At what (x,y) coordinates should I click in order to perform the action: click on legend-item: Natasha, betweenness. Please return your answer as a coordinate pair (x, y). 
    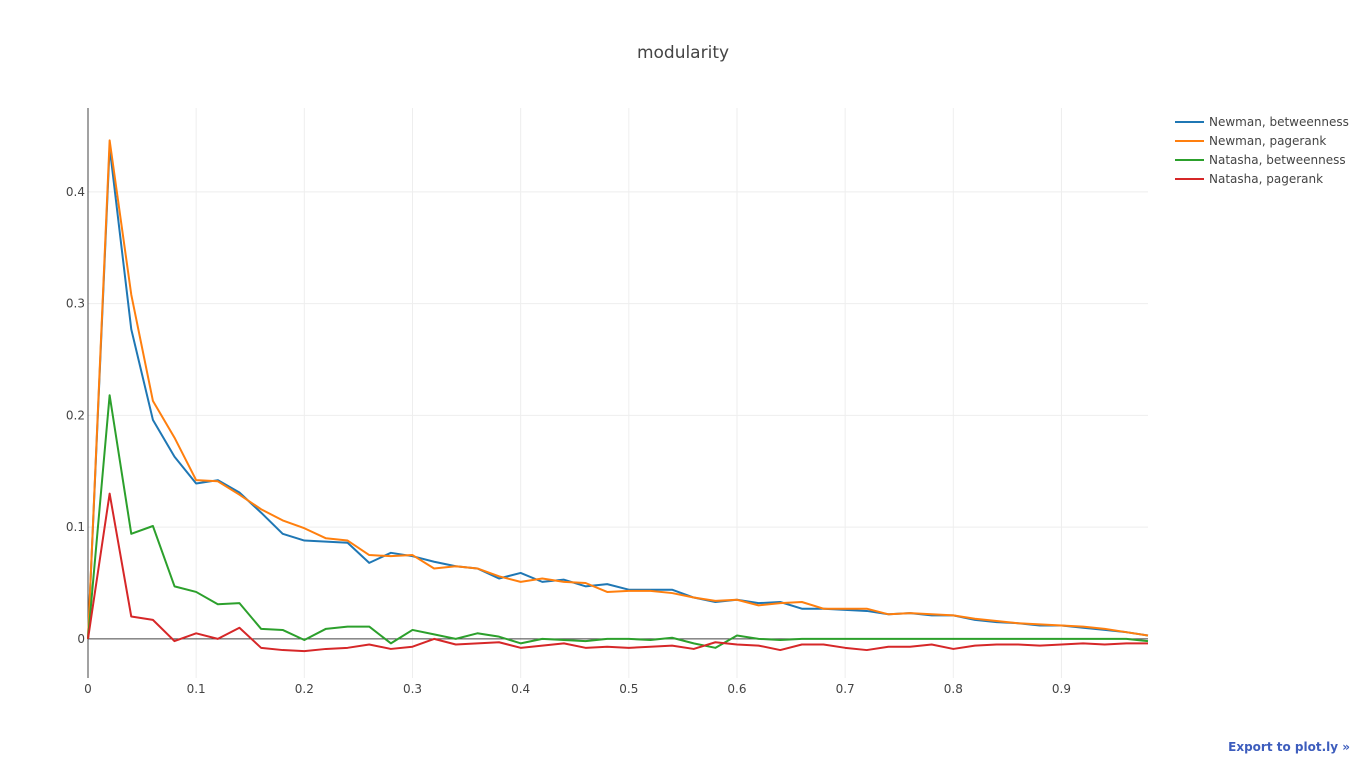
    Looking at the image, I should click on (1260, 160).